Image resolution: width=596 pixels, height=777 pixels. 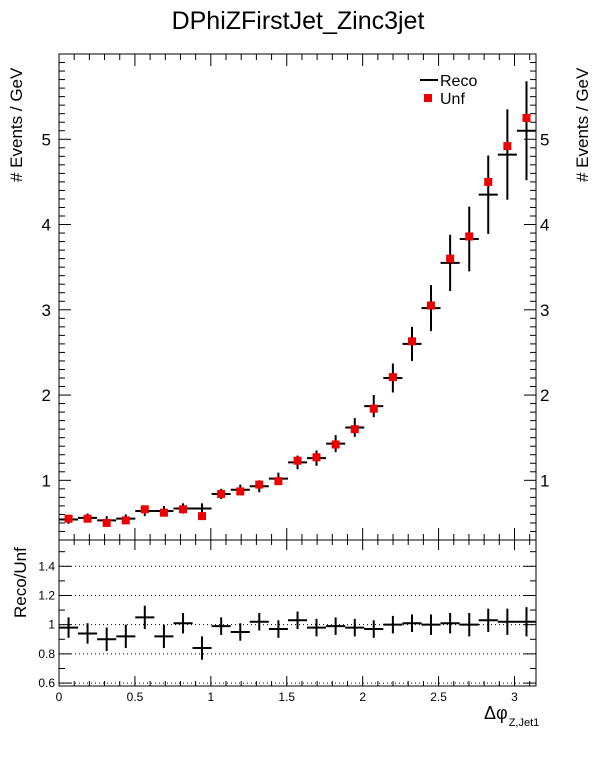 I want to click on ratio-x-tick-label: 2.5, so click(x=438, y=697).